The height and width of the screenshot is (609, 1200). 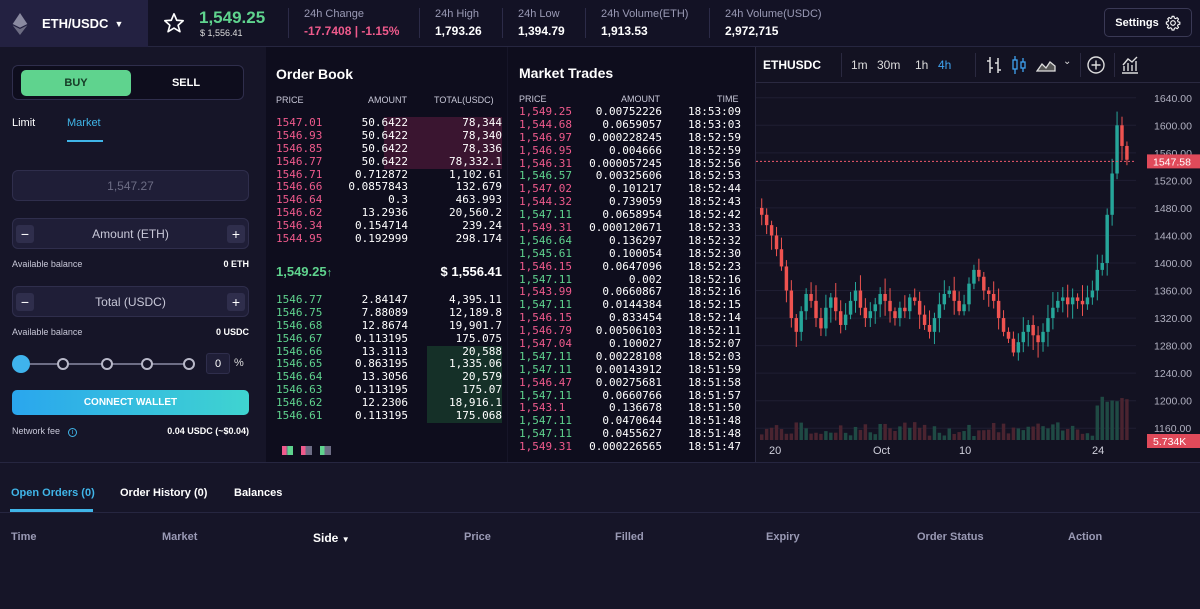 What do you see at coordinates (389, 313) in the screenshot?
I see `bid-row: 1546.75 7.88089 12,189.8` at bounding box center [389, 313].